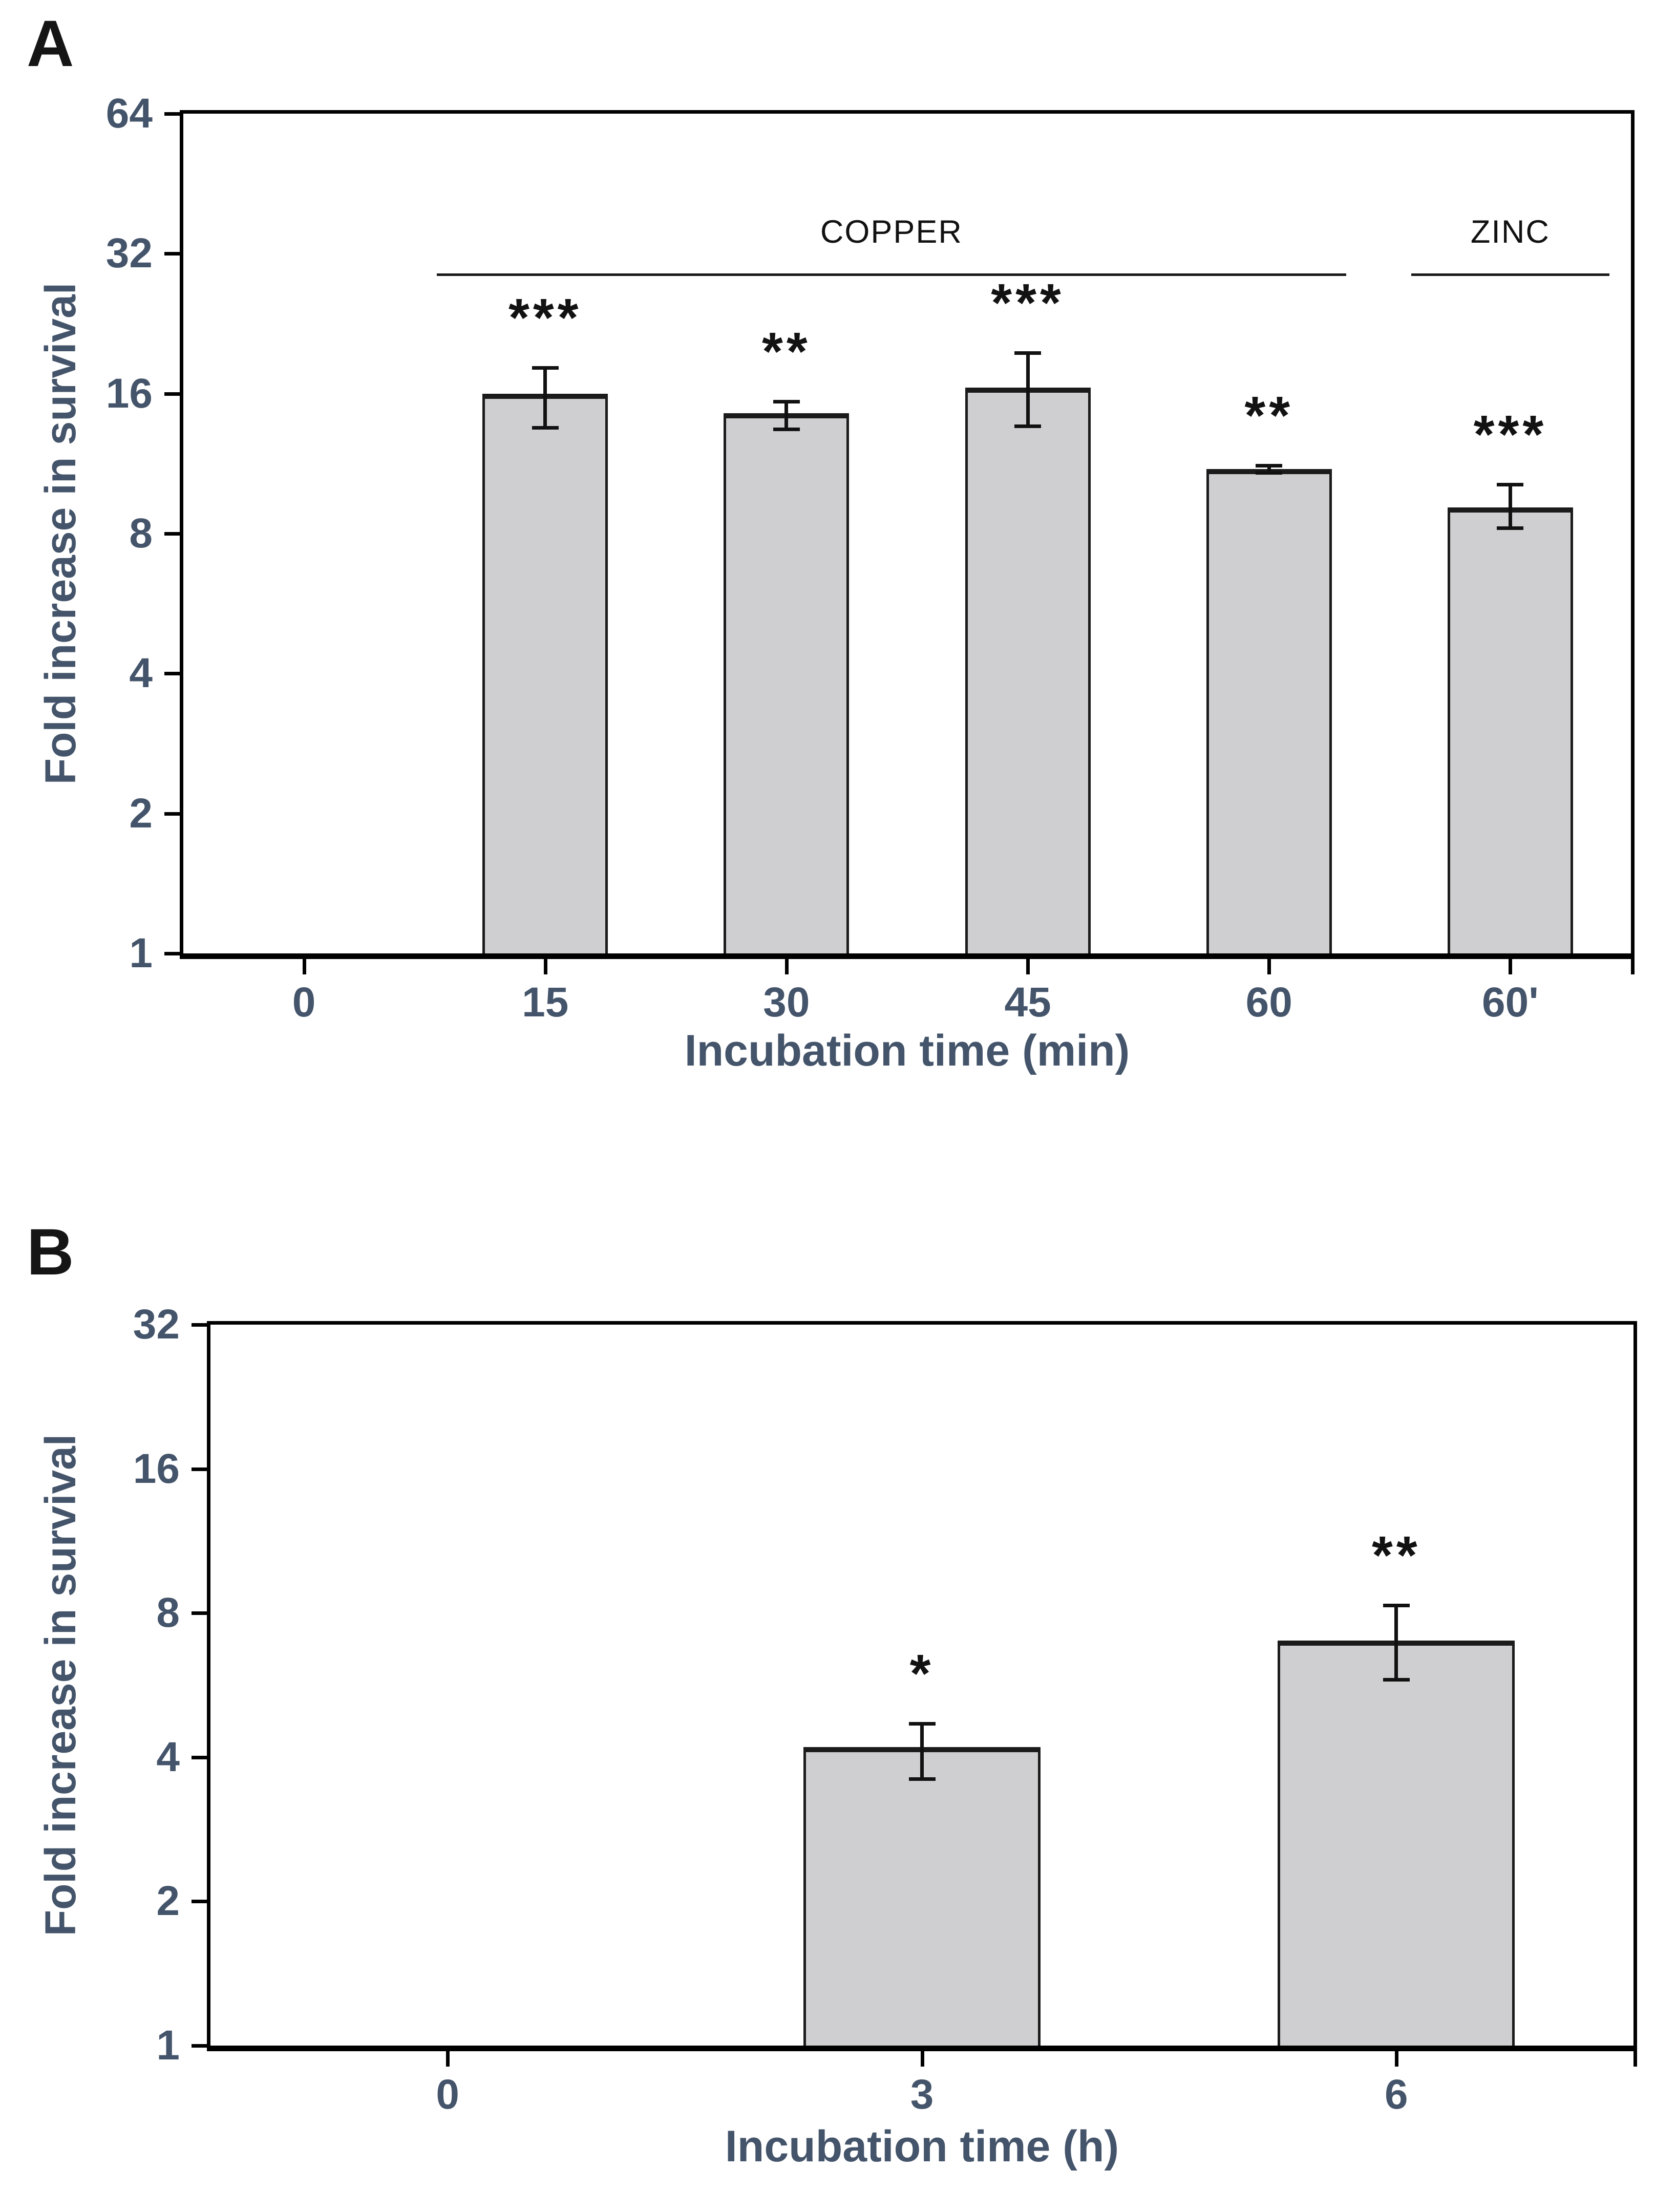 This screenshot has height=2212, width=1655. Describe the element at coordinates (1510, 232) in the screenshot. I see `group-label-zinc: ZINC` at that location.